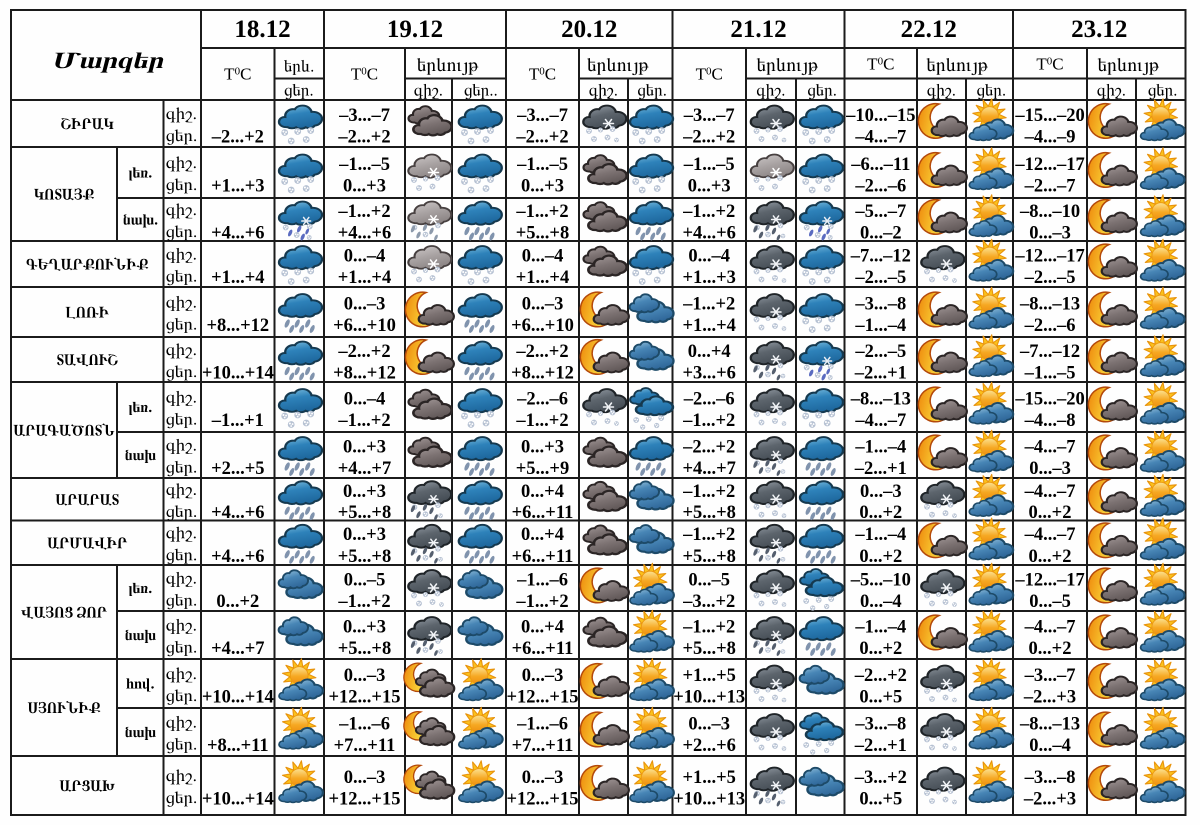 Image resolution: width=1200 pixels, height=825 pixels. Describe the element at coordinates (1049, 212) in the screenshot. I see `svg-text: –8...–10` at that location.